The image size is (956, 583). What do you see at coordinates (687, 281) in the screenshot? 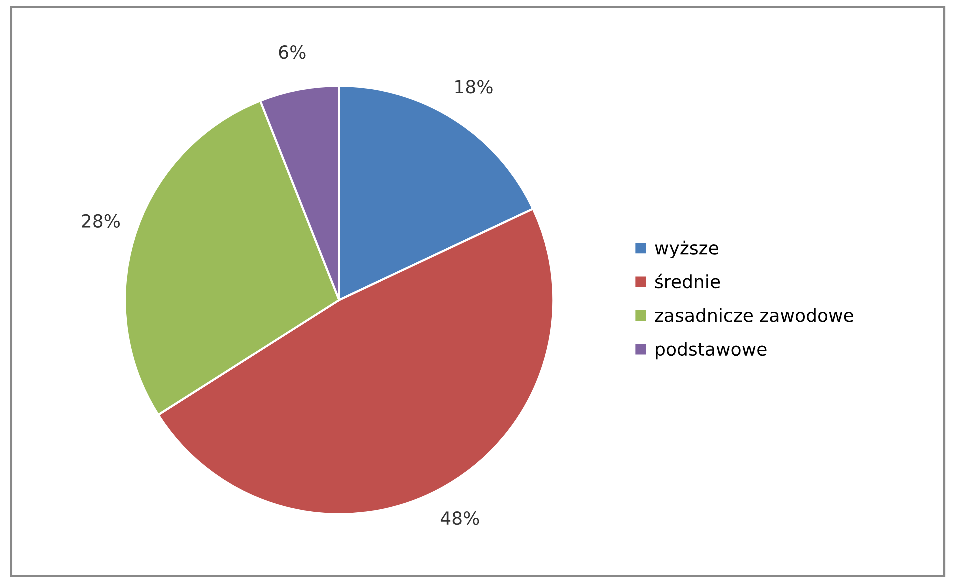
I see `legend-label: średnie` at bounding box center [687, 281].